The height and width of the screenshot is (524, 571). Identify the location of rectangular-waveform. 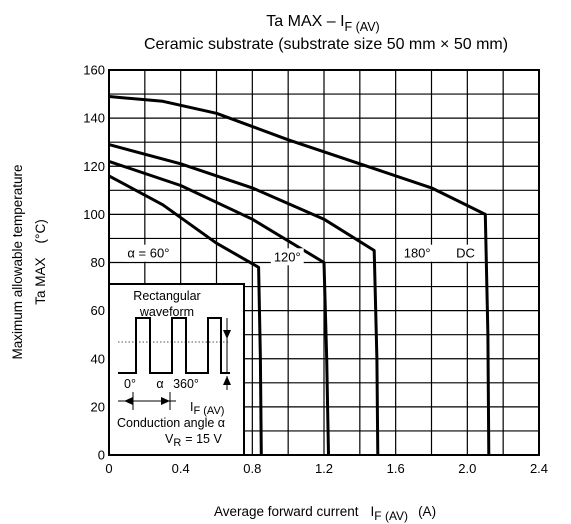
(174, 345).